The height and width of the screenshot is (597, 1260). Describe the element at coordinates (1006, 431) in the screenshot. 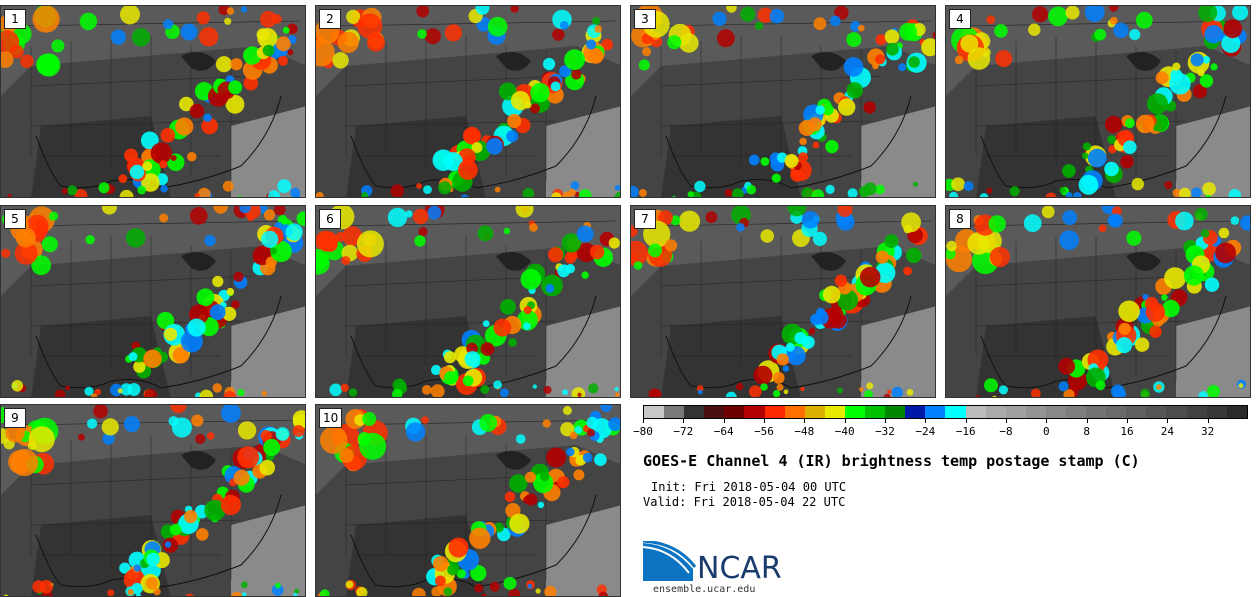

I see `colorbar-tick-label: −8` at that location.